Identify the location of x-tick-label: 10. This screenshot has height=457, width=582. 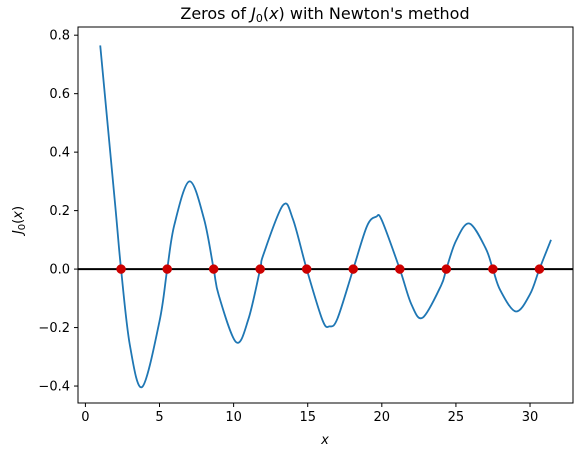
(233, 417).